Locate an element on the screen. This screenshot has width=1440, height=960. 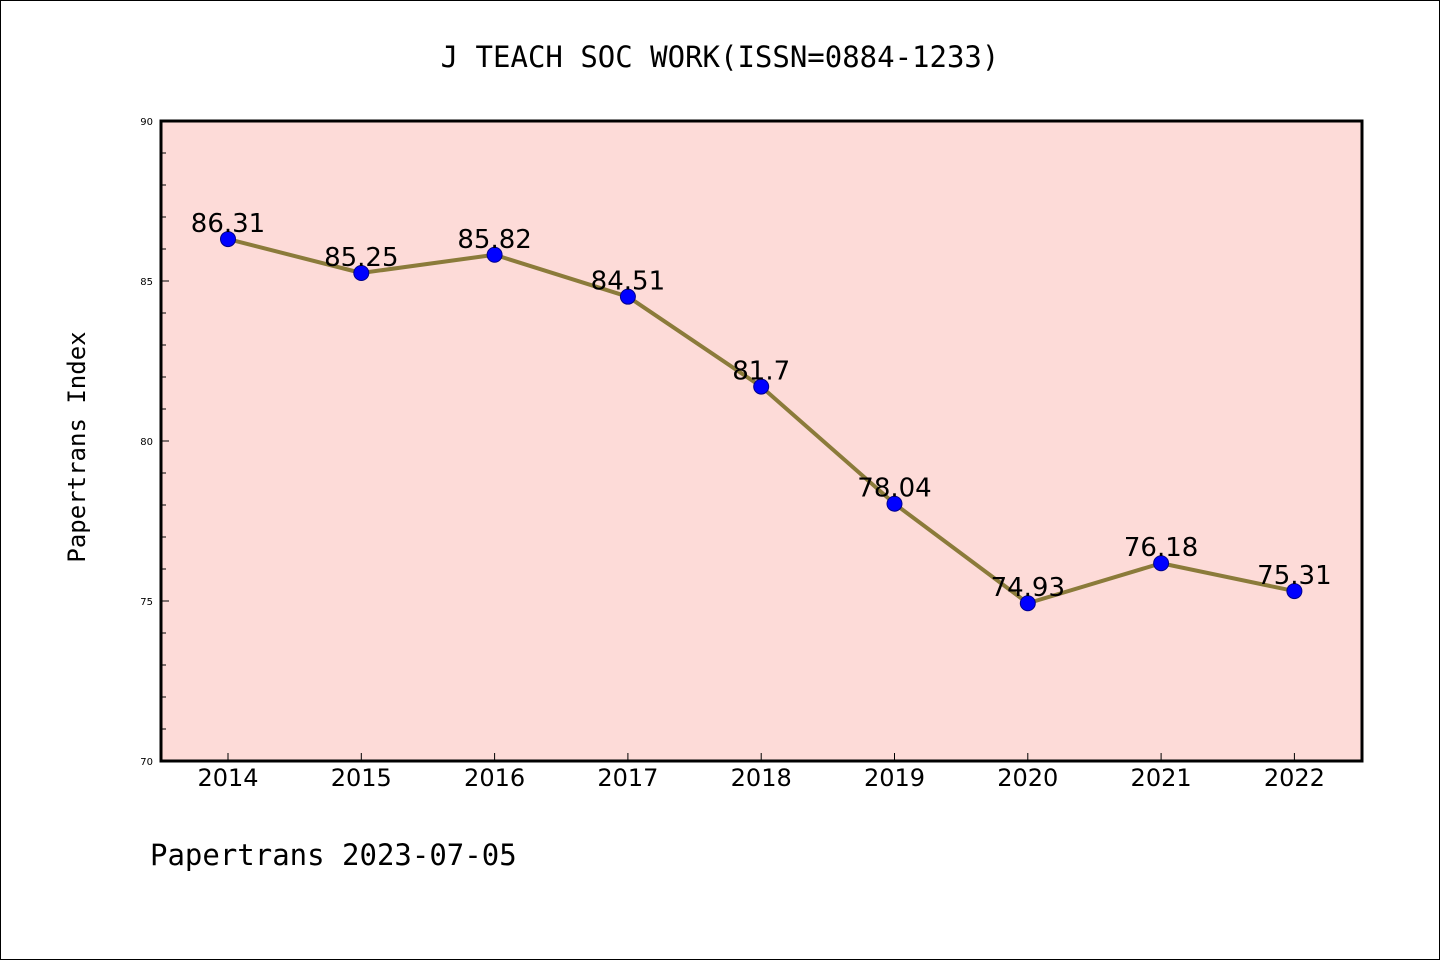
x-tick-label: 2020 is located at coordinates (1027, 778).